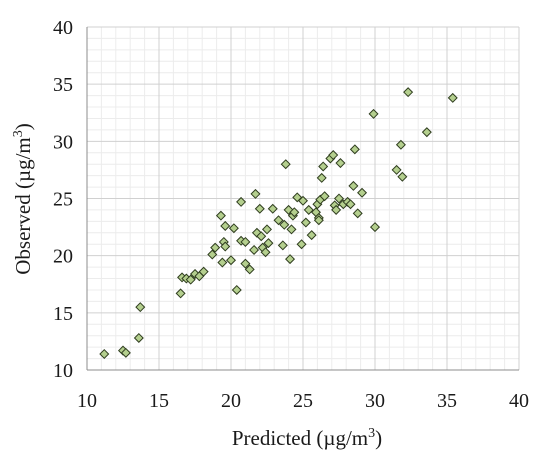  Describe the element at coordinates (63, 142) in the screenshot. I see `y-tick-label: 30` at that location.